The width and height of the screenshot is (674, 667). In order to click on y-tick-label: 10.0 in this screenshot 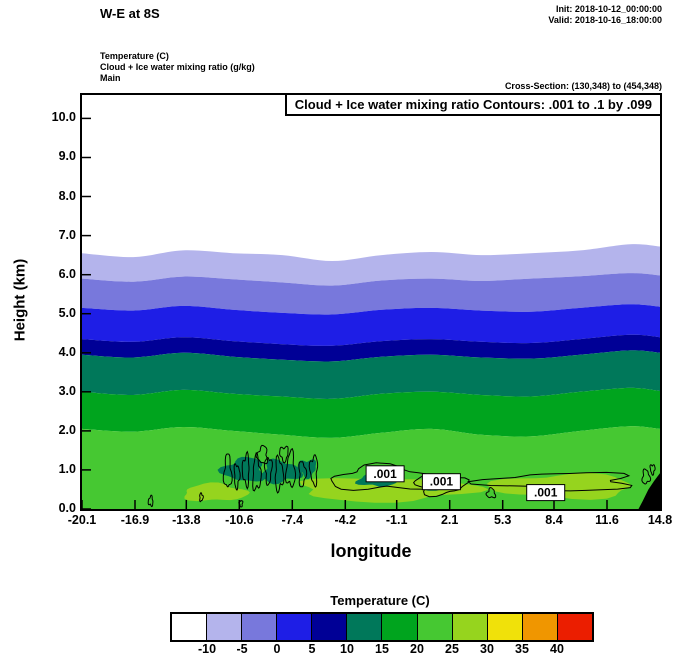, I will do `click(63, 117)`.